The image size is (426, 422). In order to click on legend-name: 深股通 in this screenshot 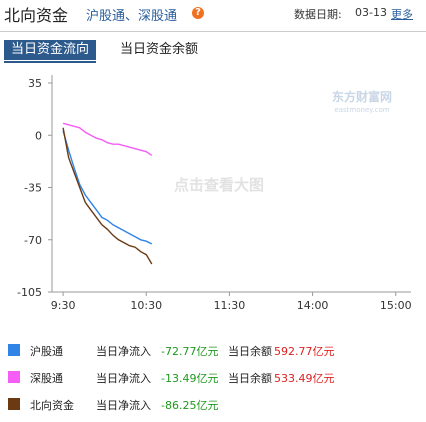, I will do `click(46, 378)`.